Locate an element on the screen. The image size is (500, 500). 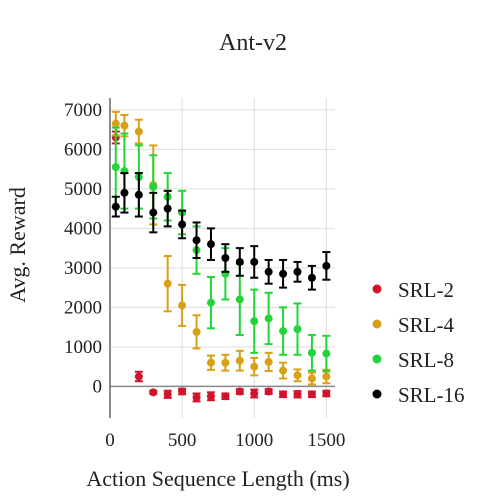
x-axis-title: Action Sequence Length (ms) is located at coordinates (217, 478).